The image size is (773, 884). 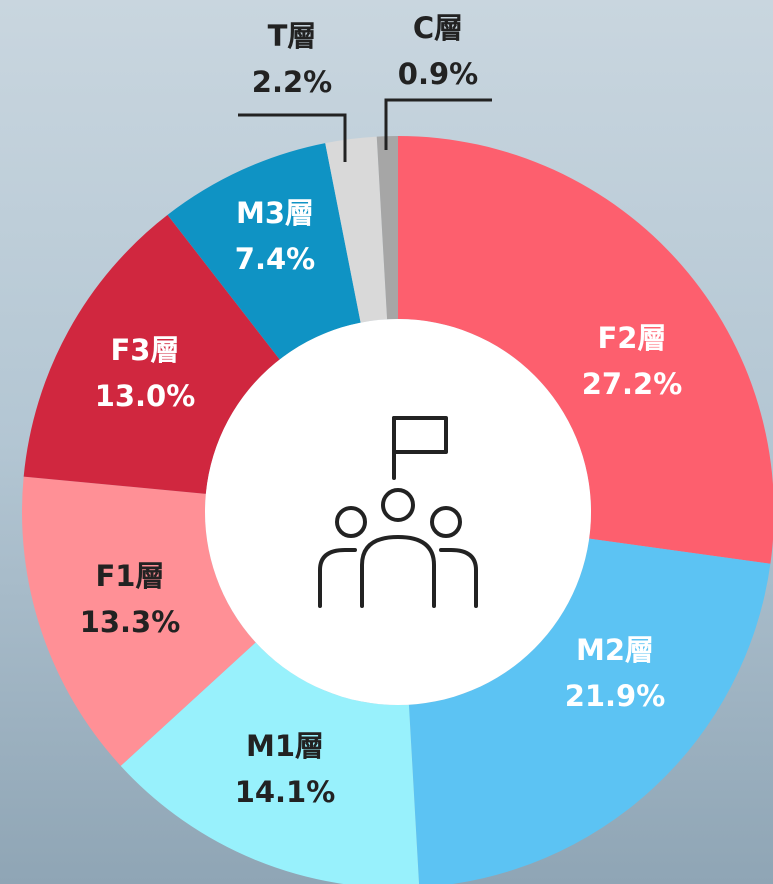 I want to click on slice-label: M3層, so click(x=275, y=213).